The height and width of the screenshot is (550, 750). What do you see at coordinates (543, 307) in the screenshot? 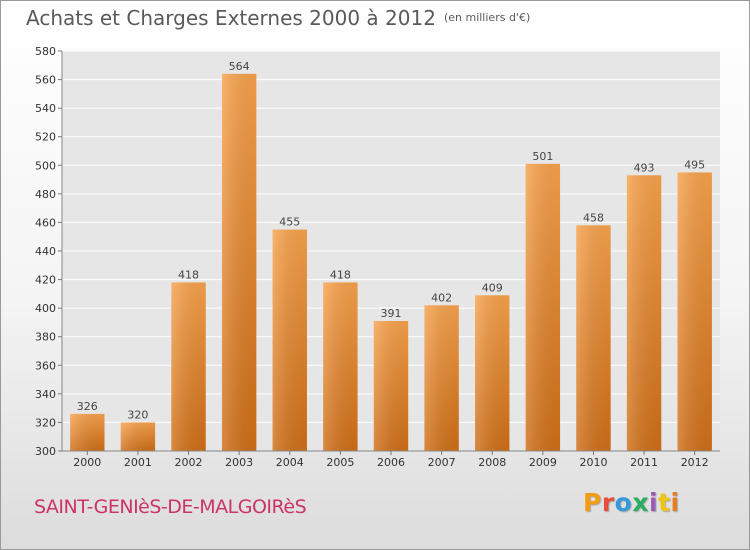
I see `bar-shade-2009` at bounding box center [543, 307].